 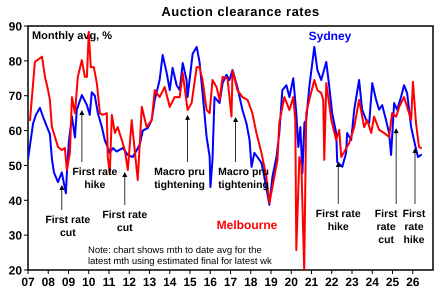 I want to click on series-label: Sydney, so click(x=330, y=36).